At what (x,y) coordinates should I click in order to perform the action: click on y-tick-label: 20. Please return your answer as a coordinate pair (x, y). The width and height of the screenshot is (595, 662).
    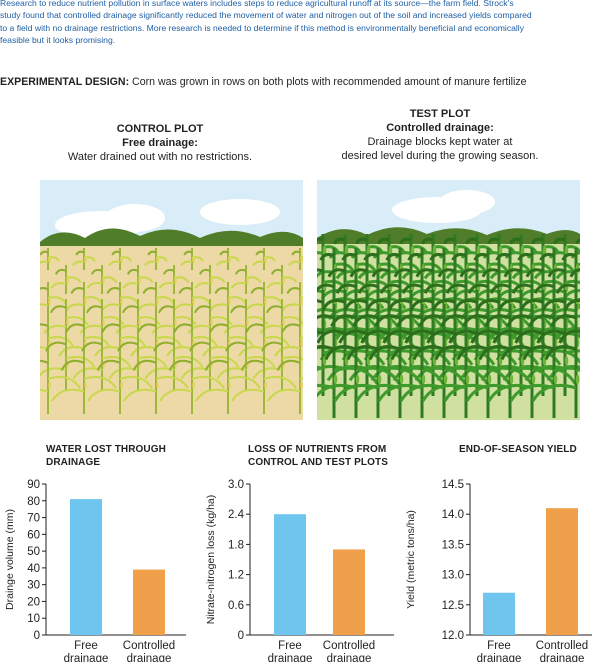
    Looking at the image, I should click on (33, 602).